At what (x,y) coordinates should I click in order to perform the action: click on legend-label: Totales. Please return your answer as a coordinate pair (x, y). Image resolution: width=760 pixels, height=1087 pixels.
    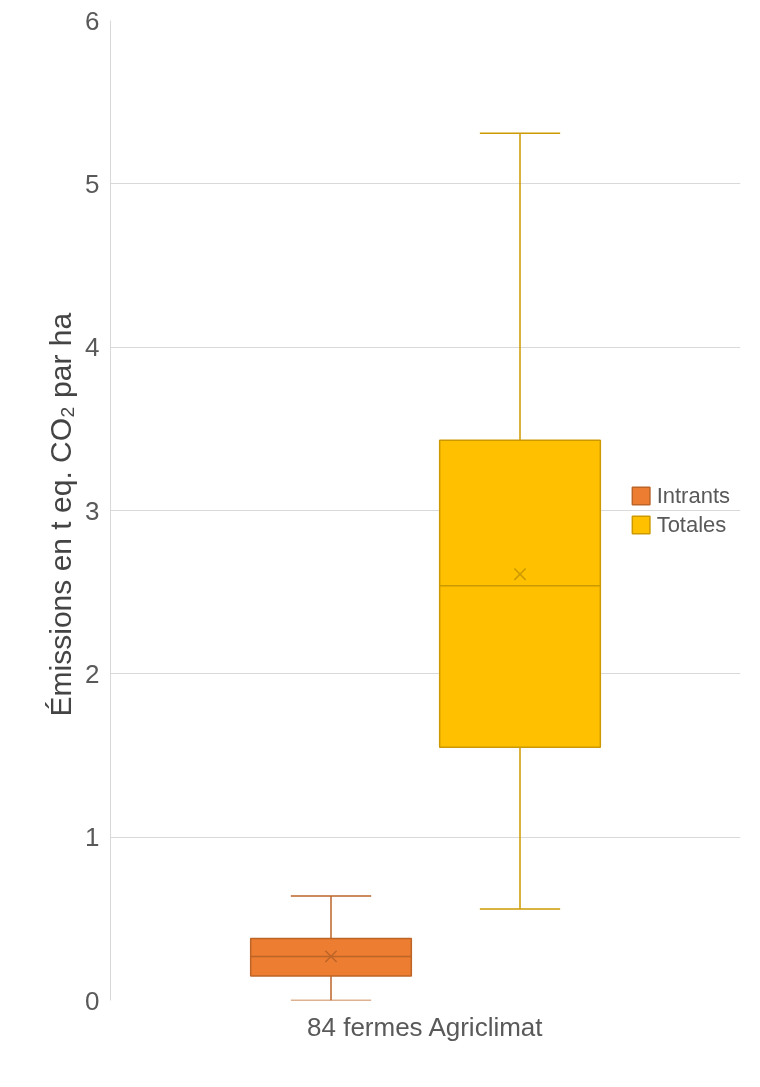
    Looking at the image, I should click on (691, 524).